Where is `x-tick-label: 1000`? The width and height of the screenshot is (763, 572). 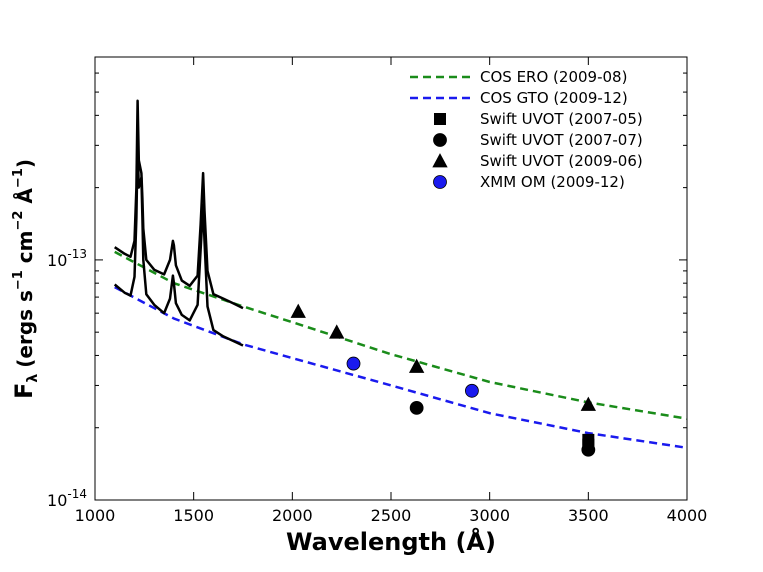
x-tick-label: 1000 is located at coordinates (95, 515).